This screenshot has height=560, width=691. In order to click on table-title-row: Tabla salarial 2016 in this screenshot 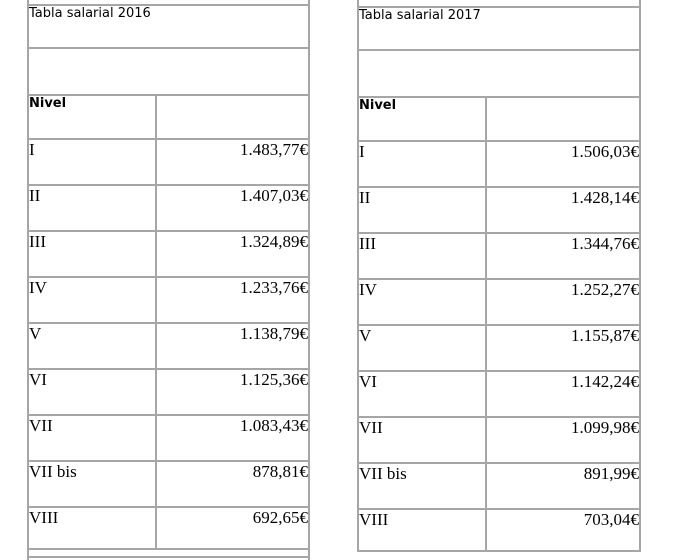, I will do `click(168, 26)`.